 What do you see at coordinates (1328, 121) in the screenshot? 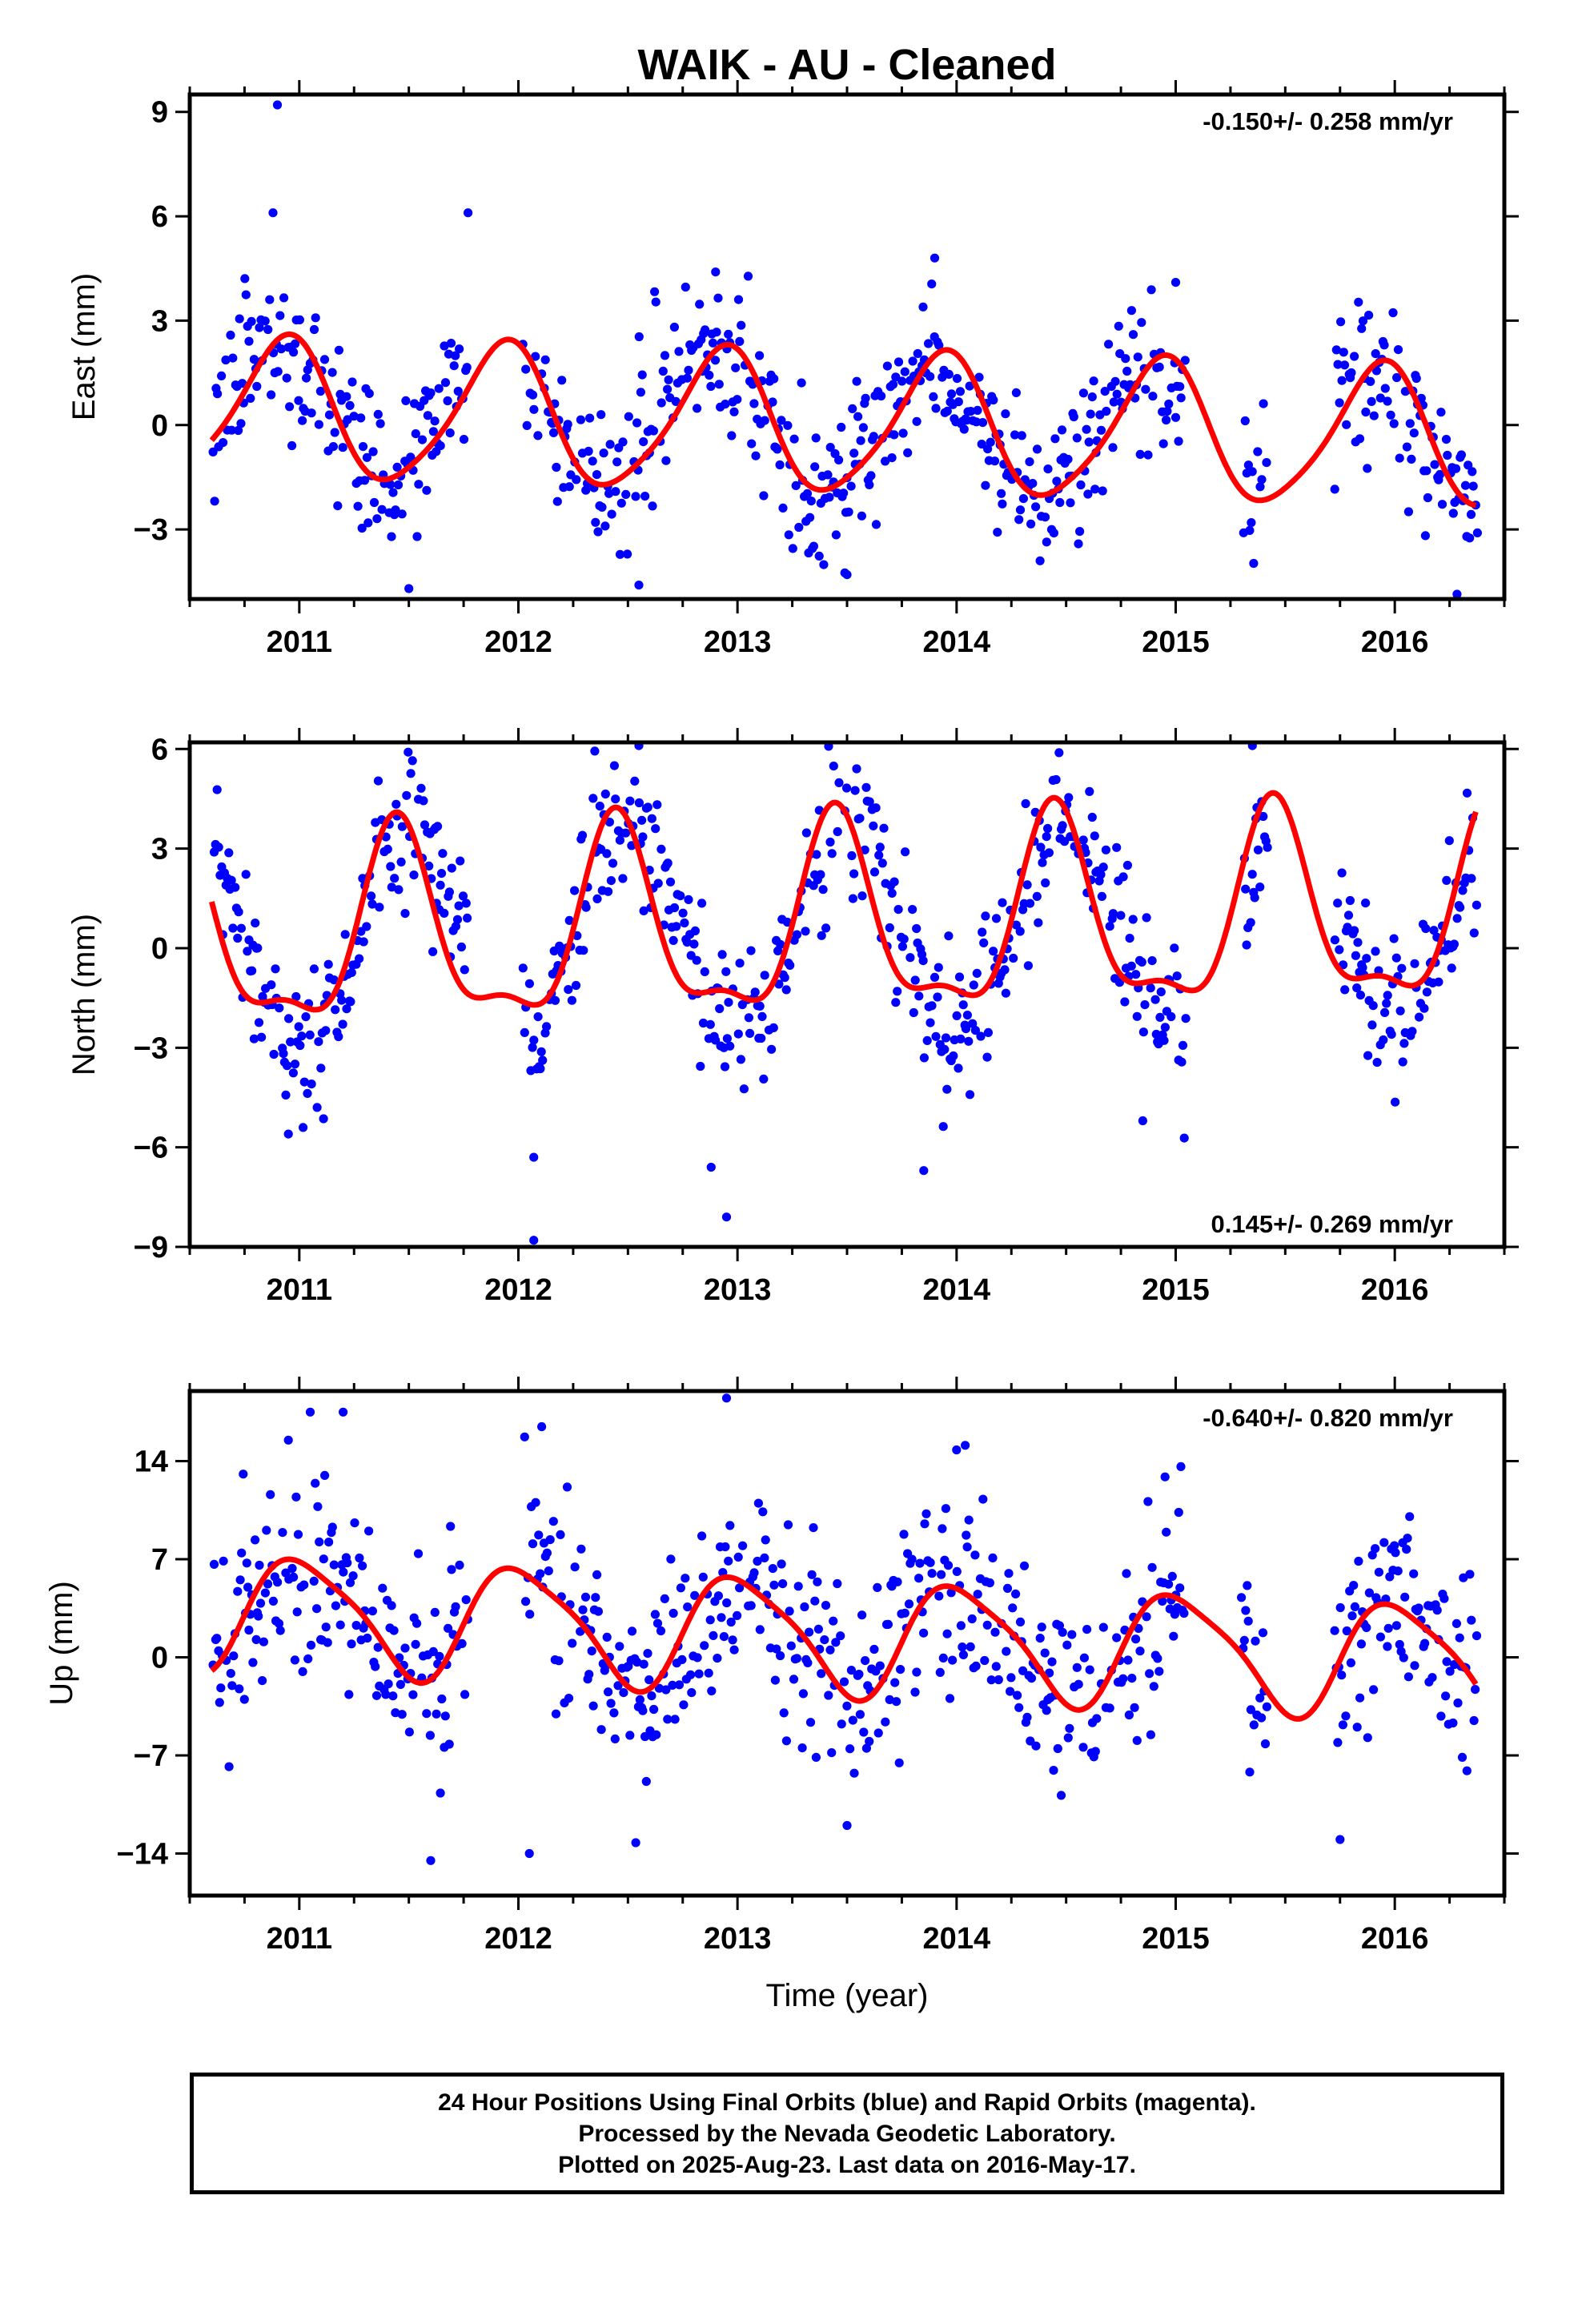
I see `velocity-annotation: -0.150+/- 0.258 mm/yr` at bounding box center [1328, 121].